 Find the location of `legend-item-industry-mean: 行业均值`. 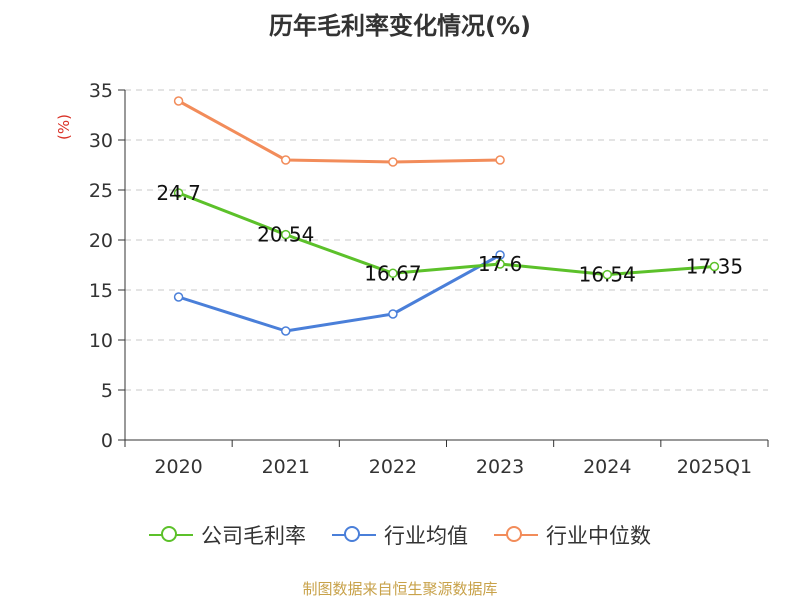

legend-item-industry-mean: 行业均值 is located at coordinates (400, 535).